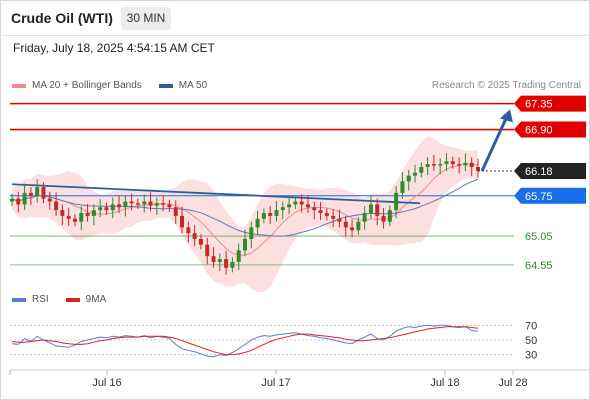 This screenshot has height=400, width=590. Describe the element at coordinates (295, 18) in the screenshot. I see `chart-header: Crude Oil (WTI) 30 MIN` at that location.